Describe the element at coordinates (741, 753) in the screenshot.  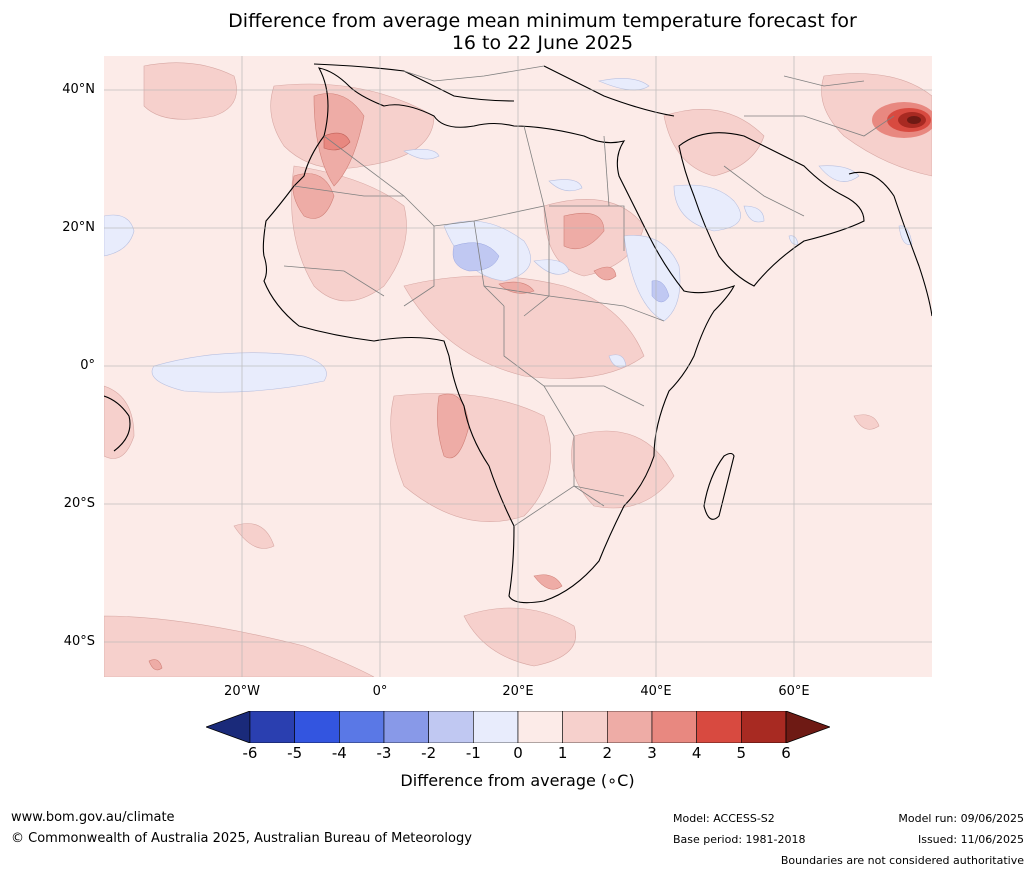
I see `colorbar-tick-label: 5` at that location.